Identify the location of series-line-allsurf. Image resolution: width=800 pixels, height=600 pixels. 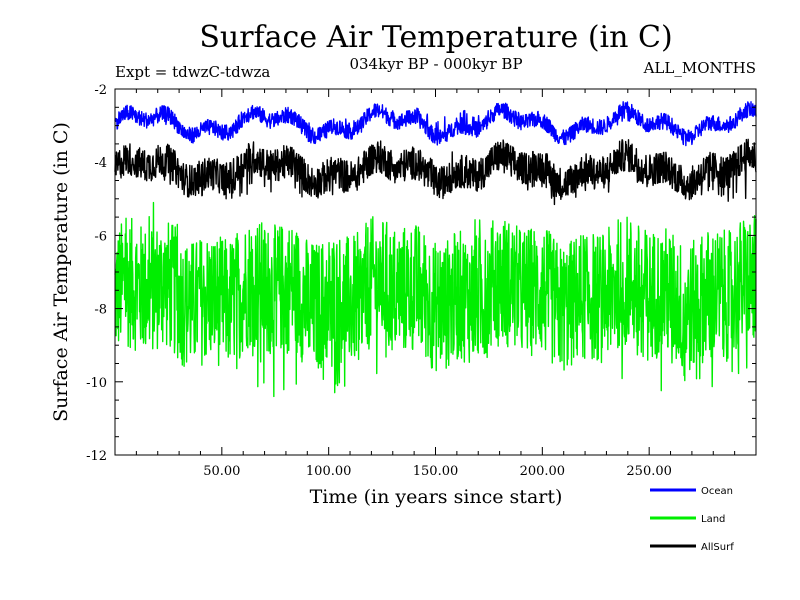
(435, 172).